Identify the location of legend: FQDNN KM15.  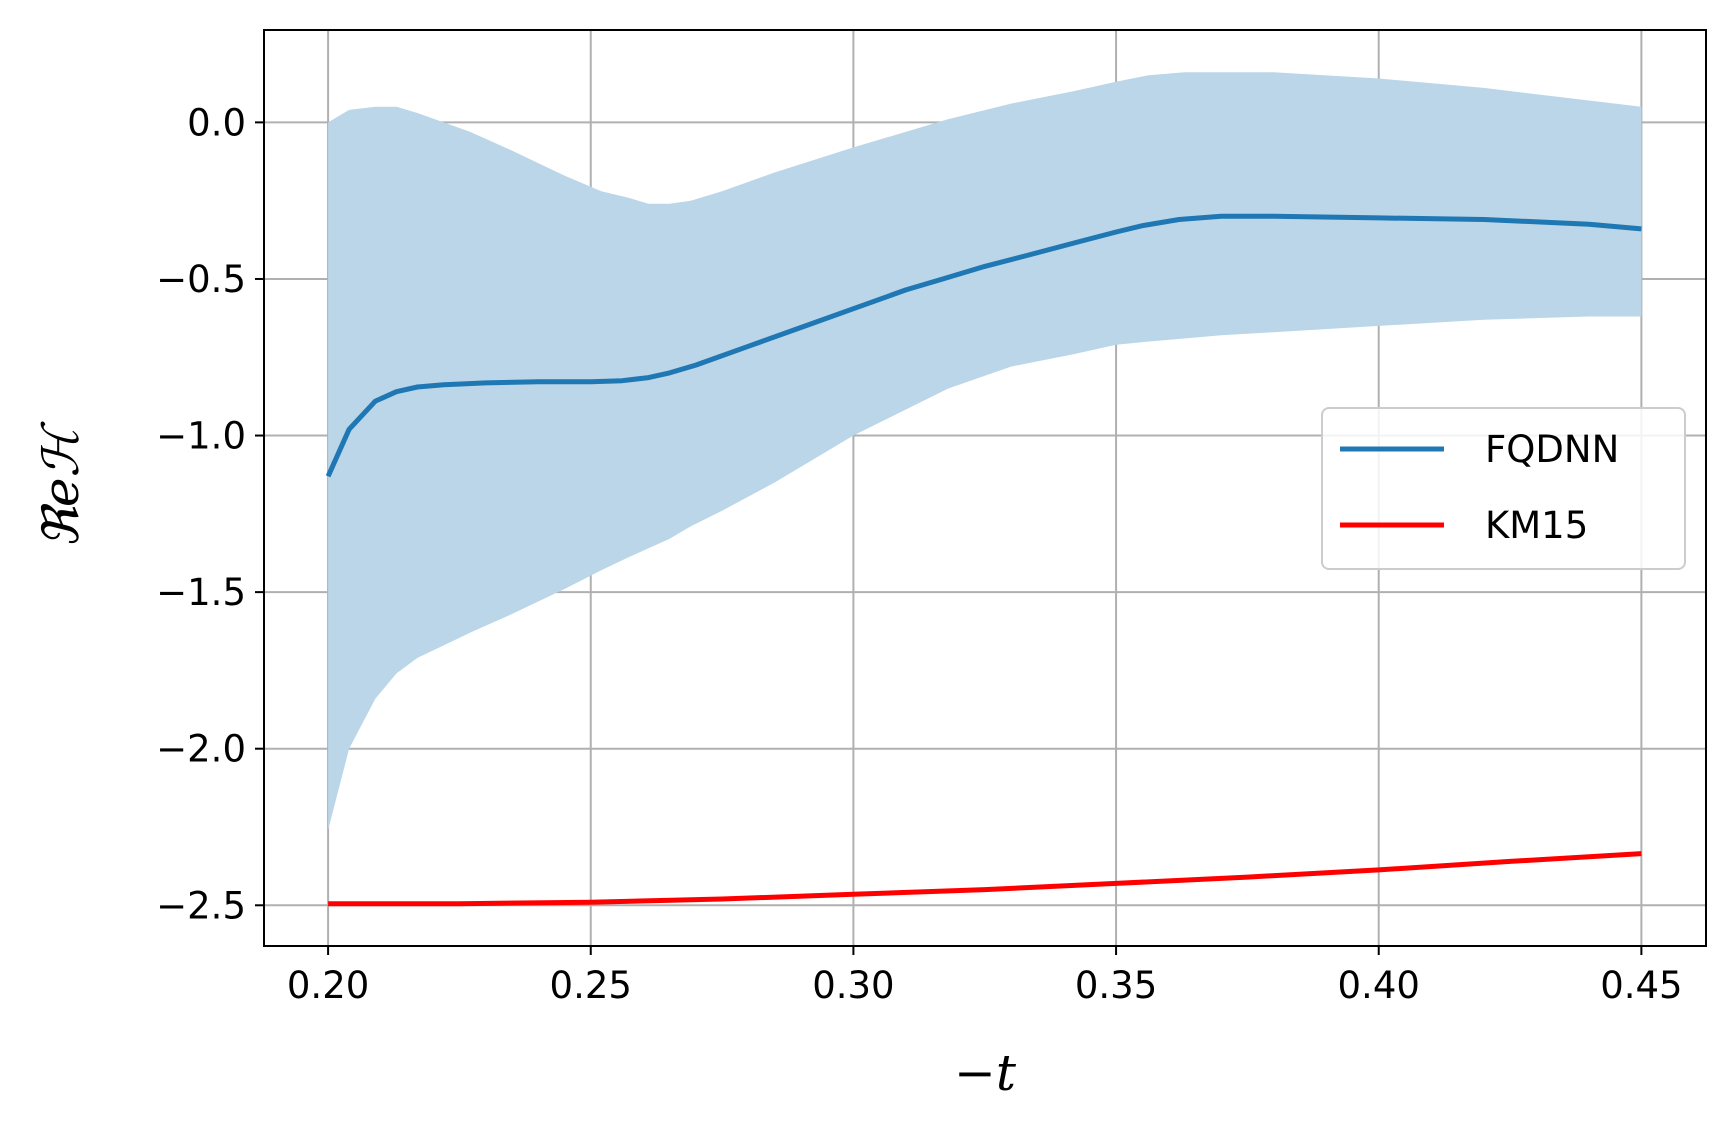
(1503, 488).